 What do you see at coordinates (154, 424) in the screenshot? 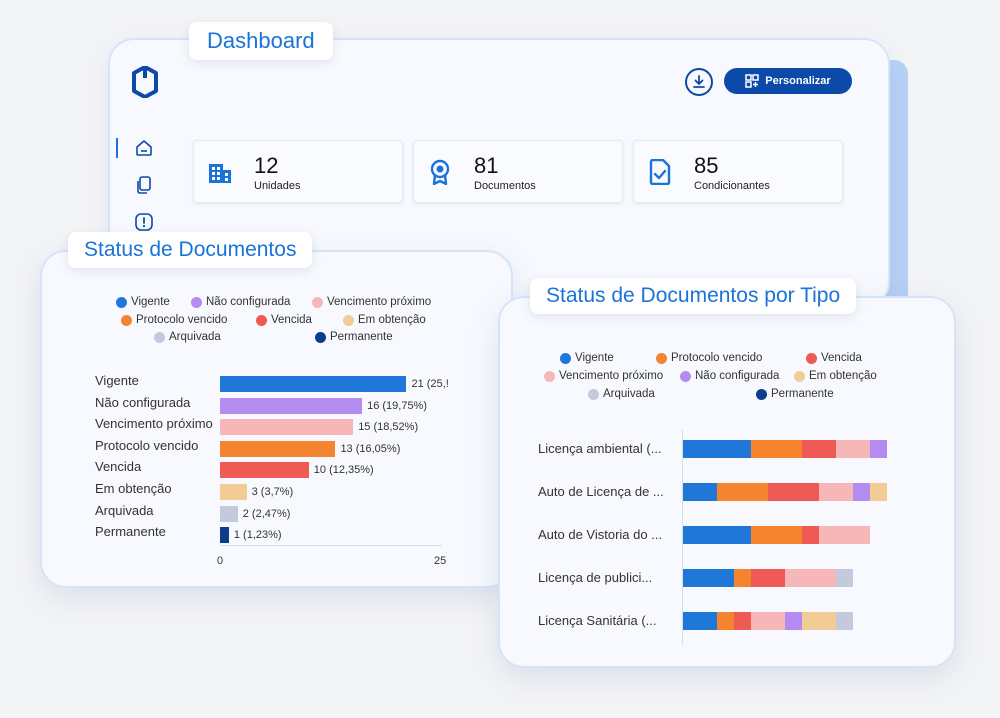
I see `bar-label-vencimento-proximo: Vencimento próximo` at bounding box center [154, 424].